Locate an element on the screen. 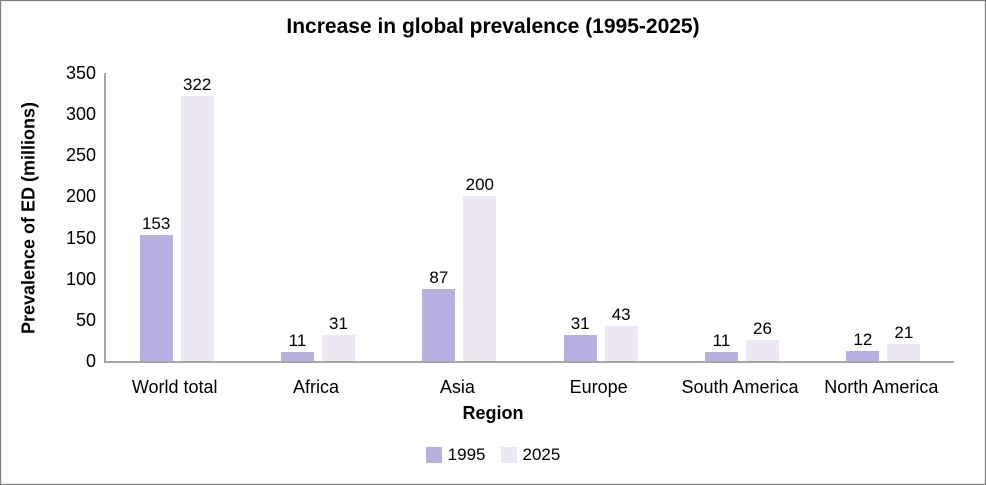 The image size is (986, 485). x-axis-title: Region is located at coordinates (493, 413).